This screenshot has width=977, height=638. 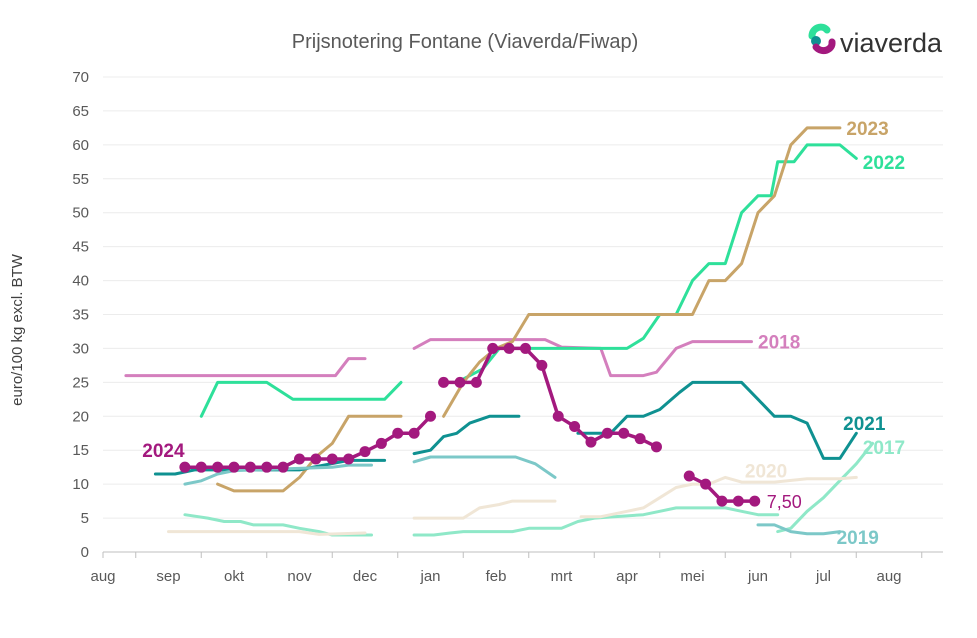 I want to click on y-tick-label: 20, so click(x=80, y=416).